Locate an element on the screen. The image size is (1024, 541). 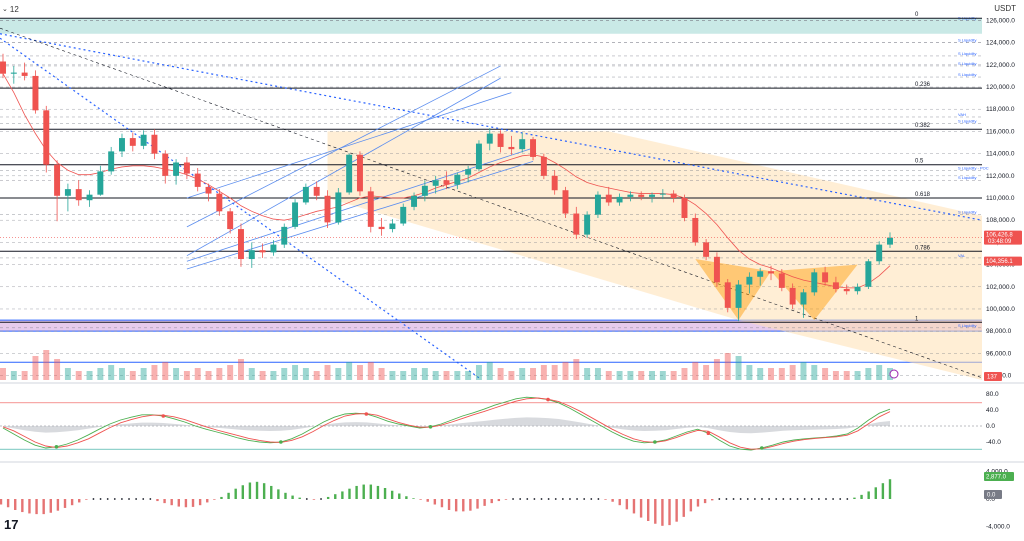
tradingview-logo: 17 is located at coordinates (11, 524).